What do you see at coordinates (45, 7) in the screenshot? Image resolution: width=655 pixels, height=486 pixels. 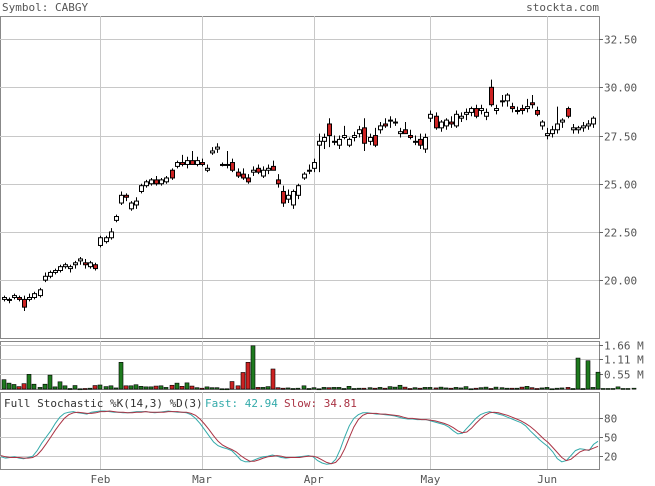 I see `symbol-label: Symbol: CABGY` at bounding box center [45, 7].